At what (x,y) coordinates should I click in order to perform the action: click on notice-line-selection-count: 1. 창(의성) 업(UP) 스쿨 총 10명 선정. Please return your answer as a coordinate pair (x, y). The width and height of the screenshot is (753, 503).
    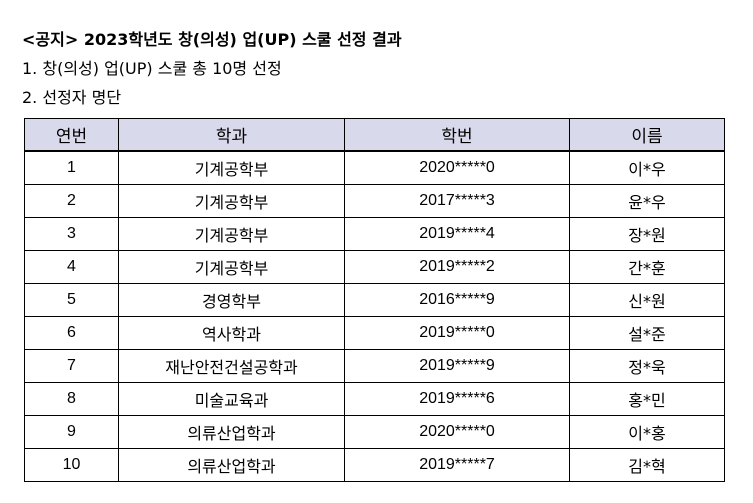
    Looking at the image, I should click on (152, 68).